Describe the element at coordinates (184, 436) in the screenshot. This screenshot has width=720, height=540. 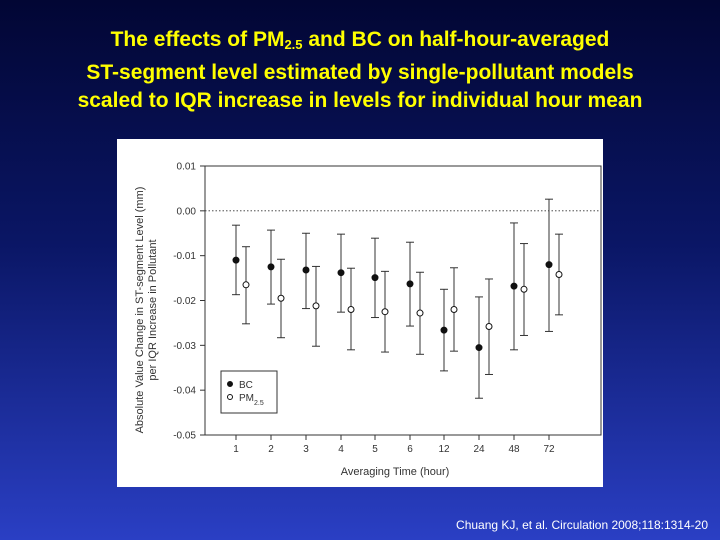
I see `y-tick-label: -0.05` at that location.